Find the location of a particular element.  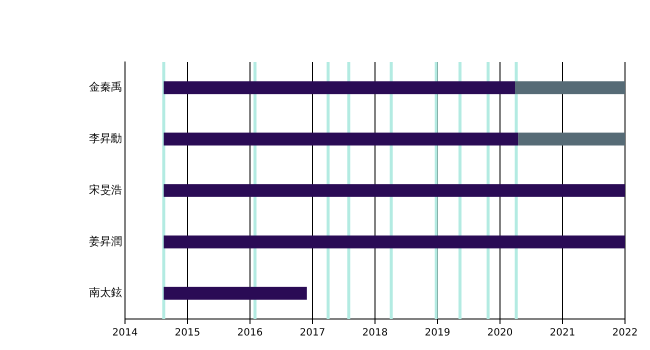

x-tick-label: 2018 is located at coordinates (375, 333).